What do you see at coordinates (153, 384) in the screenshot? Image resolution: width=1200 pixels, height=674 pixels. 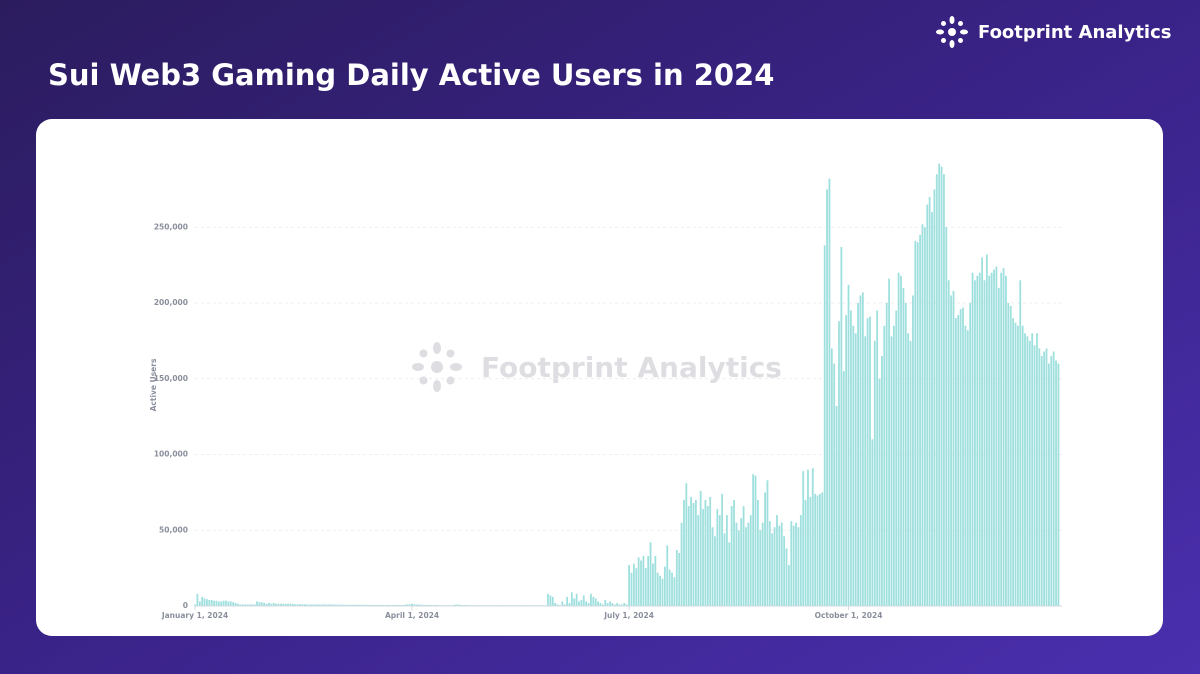 I see `y-axis-label: Active Users` at bounding box center [153, 384].